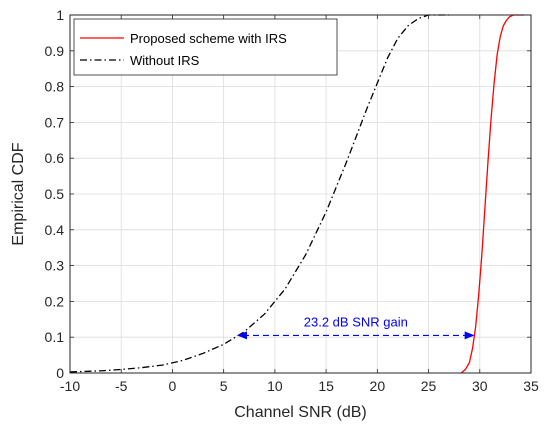  I want to click on y-tick-label: 1, so click(60, 15).